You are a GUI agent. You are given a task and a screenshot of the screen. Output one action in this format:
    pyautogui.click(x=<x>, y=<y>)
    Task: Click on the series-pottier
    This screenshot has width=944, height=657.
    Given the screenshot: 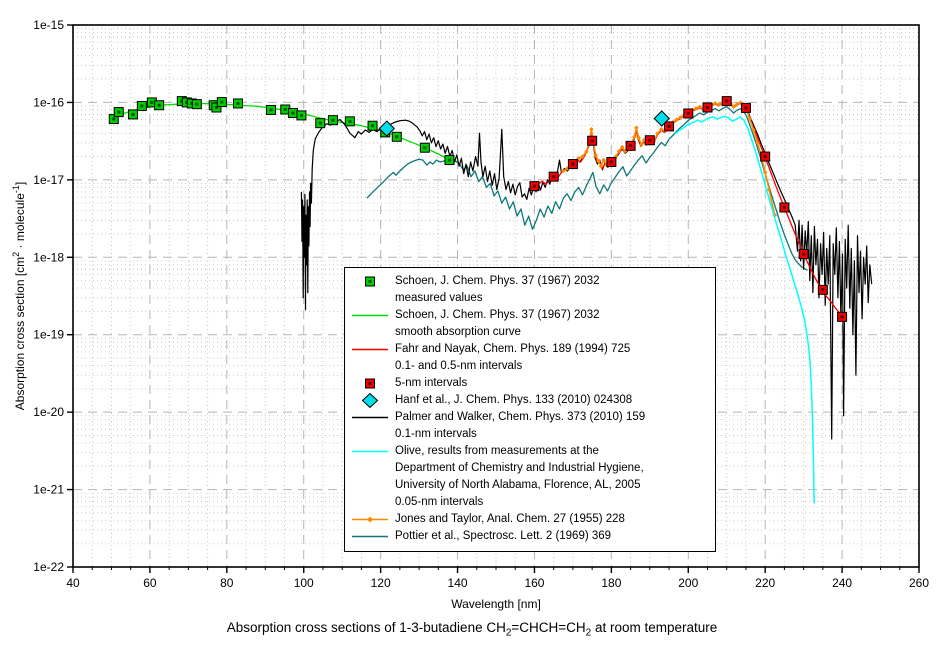 What is the action you would take?
    pyautogui.click(x=587, y=188)
    